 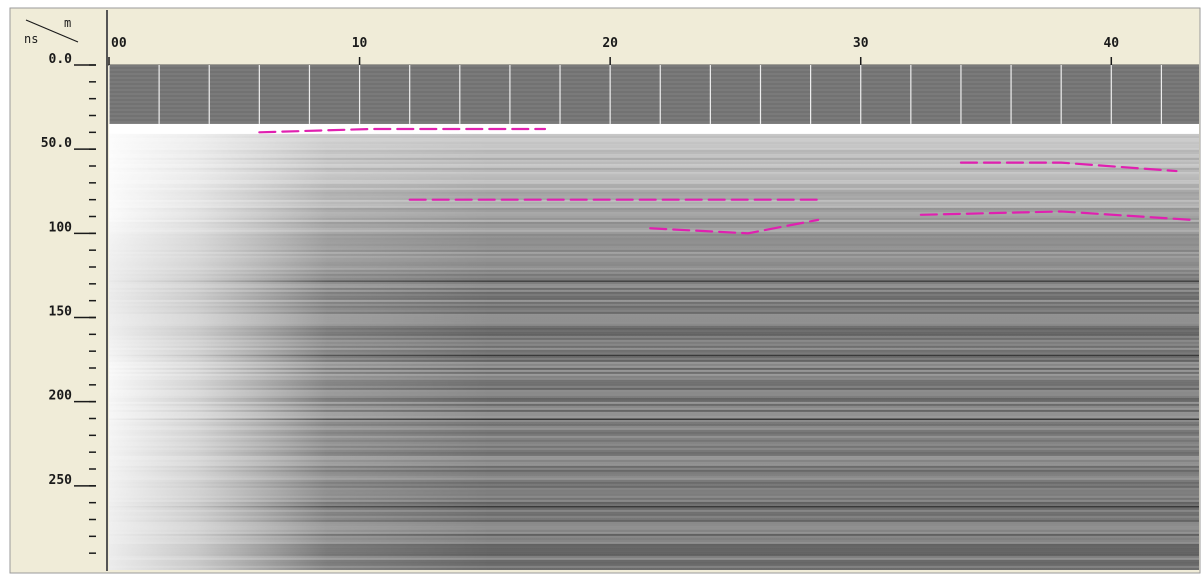 What do you see at coordinates (360, 43) in the screenshot?
I see `x-tick-label: 10` at bounding box center [360, 43].